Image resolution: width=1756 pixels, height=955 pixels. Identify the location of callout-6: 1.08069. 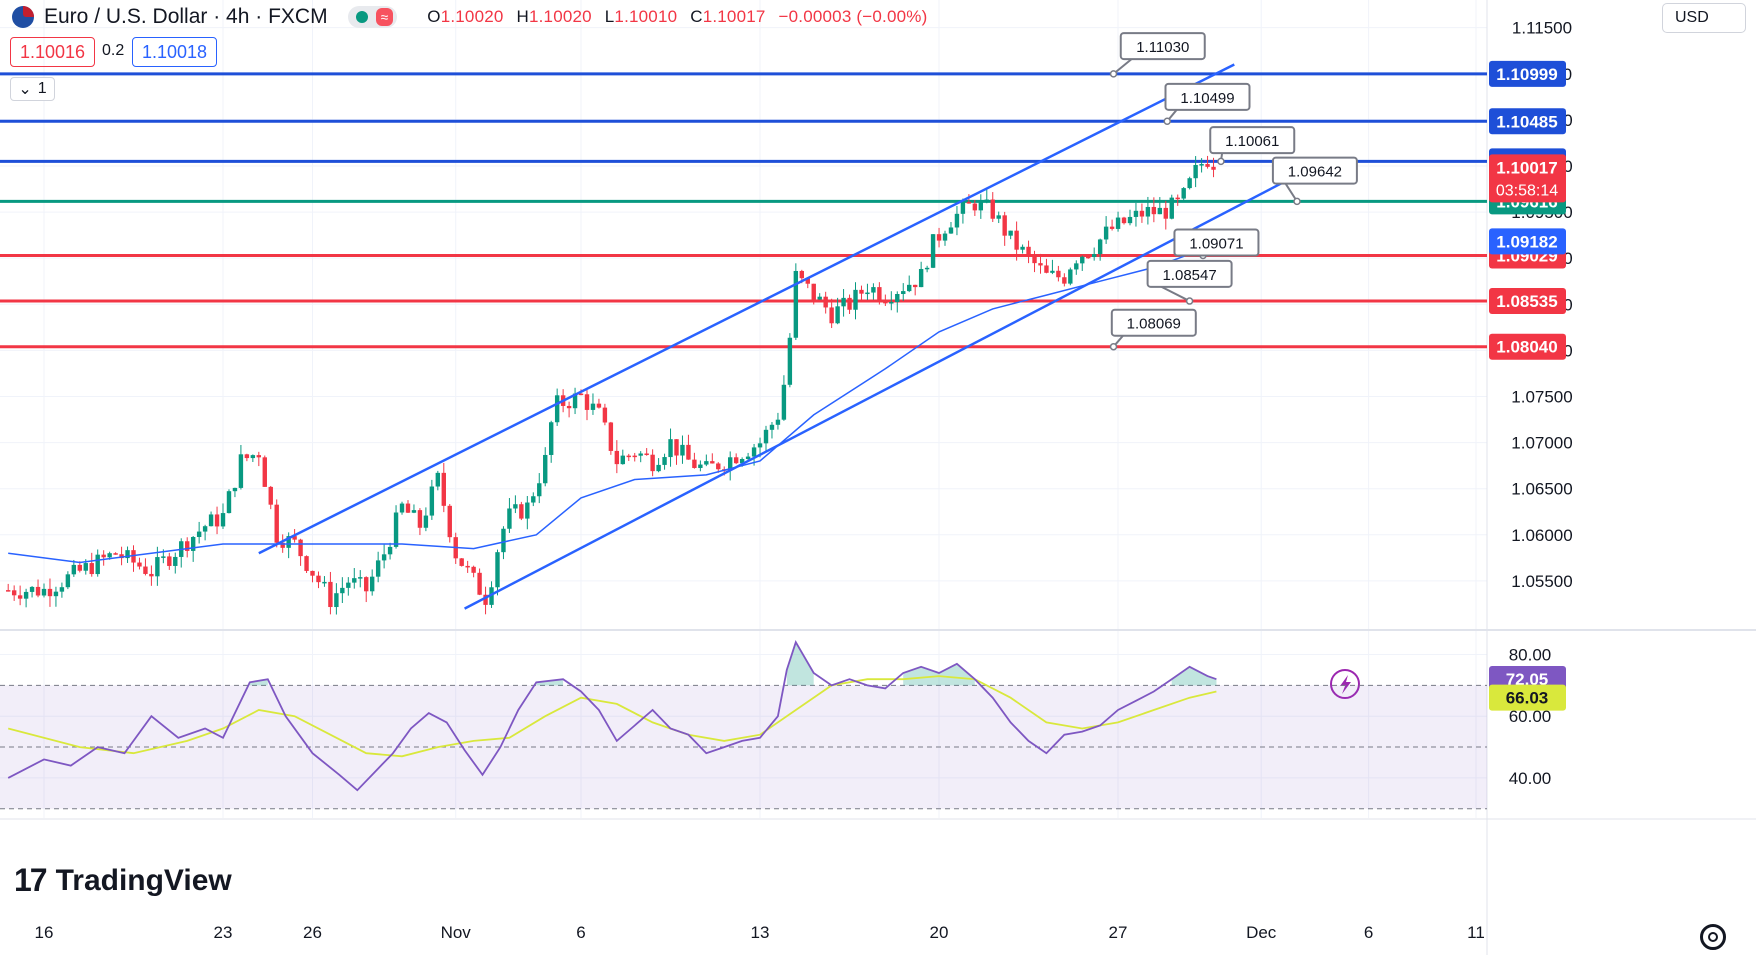
(1153, 329).